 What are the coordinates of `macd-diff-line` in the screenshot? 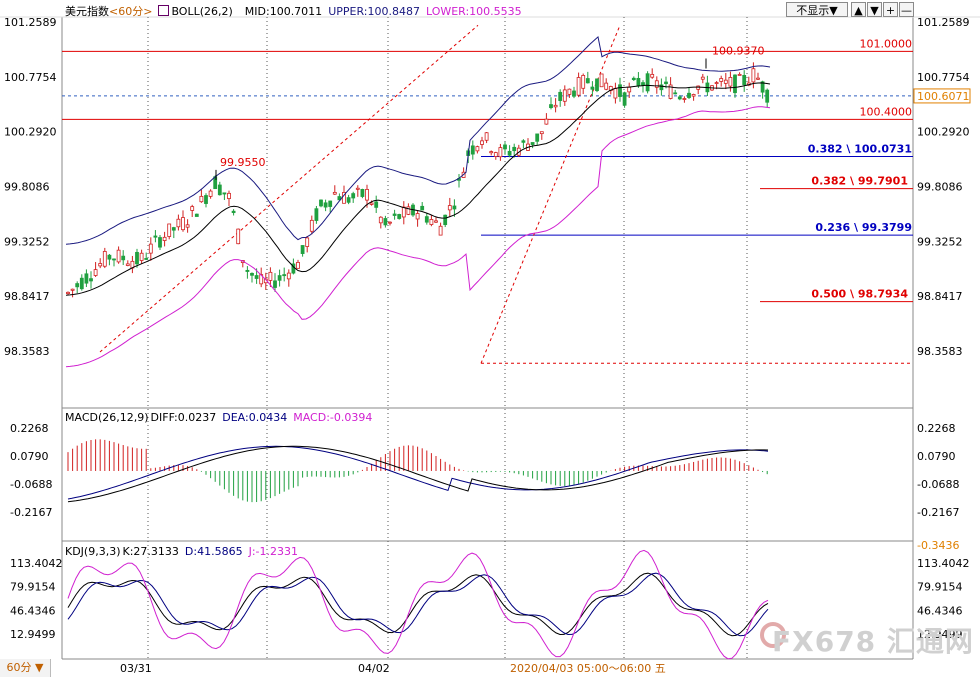 It's located at (418, 472).